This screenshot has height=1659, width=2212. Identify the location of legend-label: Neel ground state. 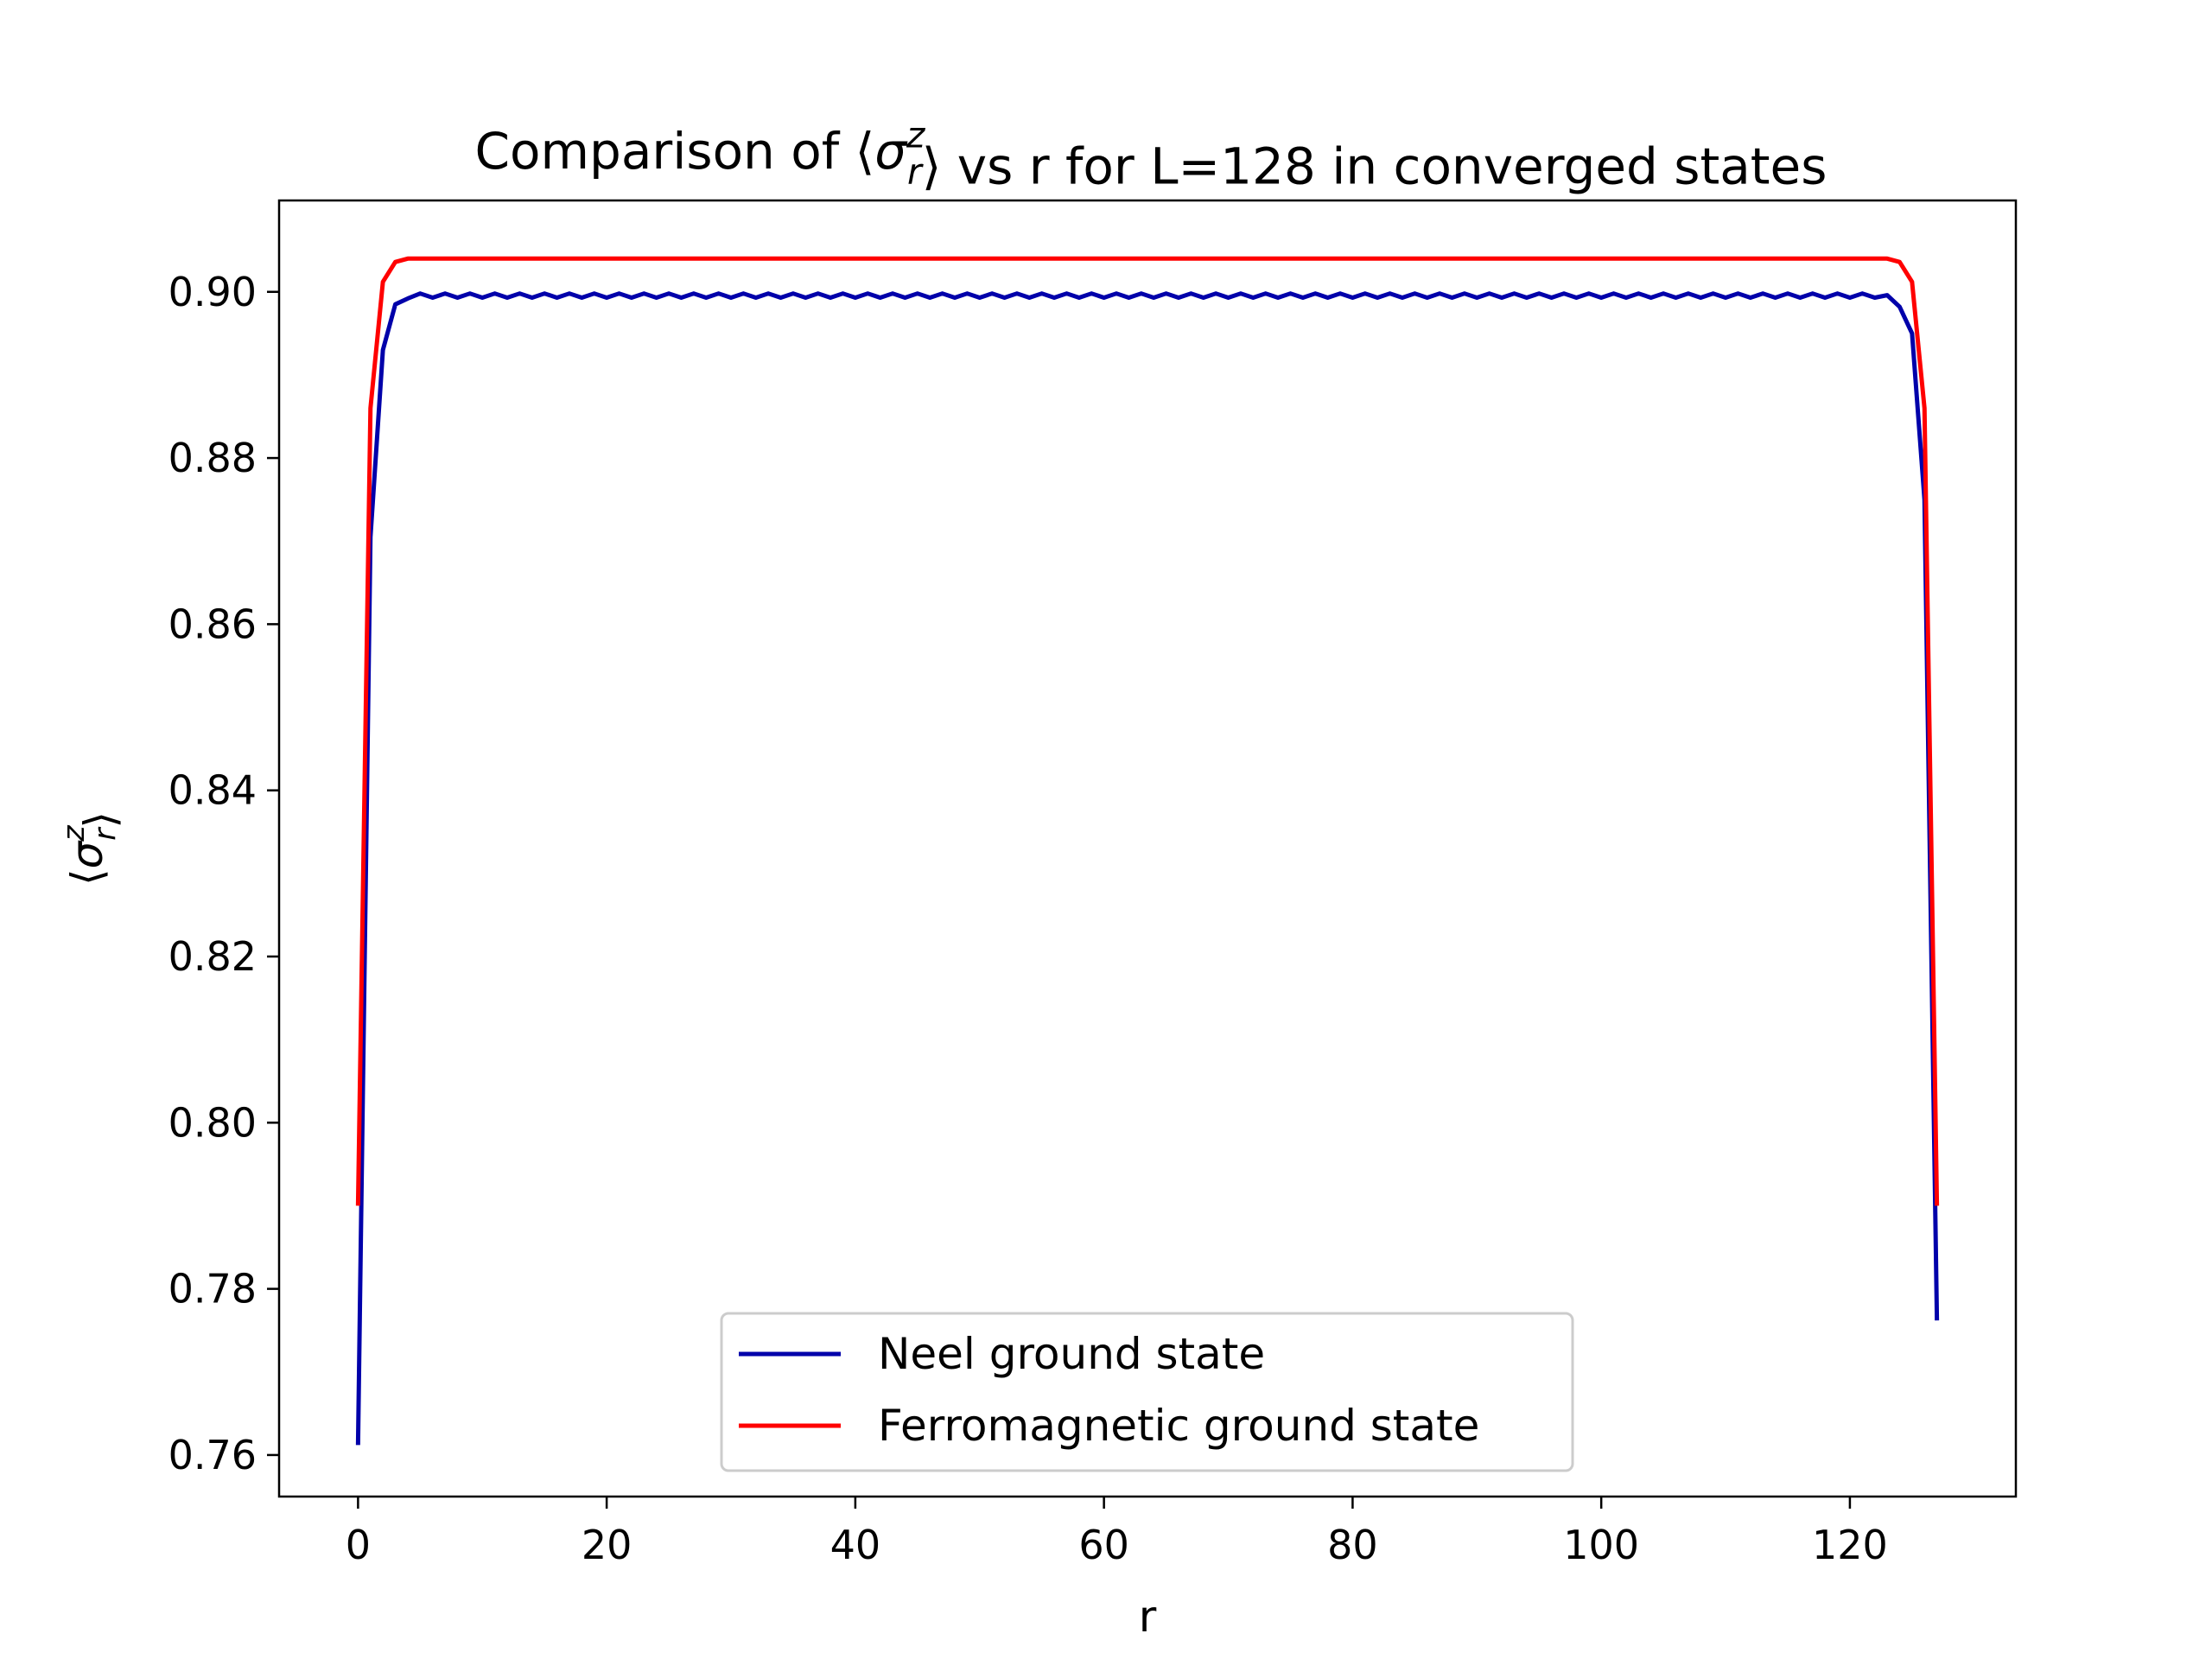
(1071, 1354).